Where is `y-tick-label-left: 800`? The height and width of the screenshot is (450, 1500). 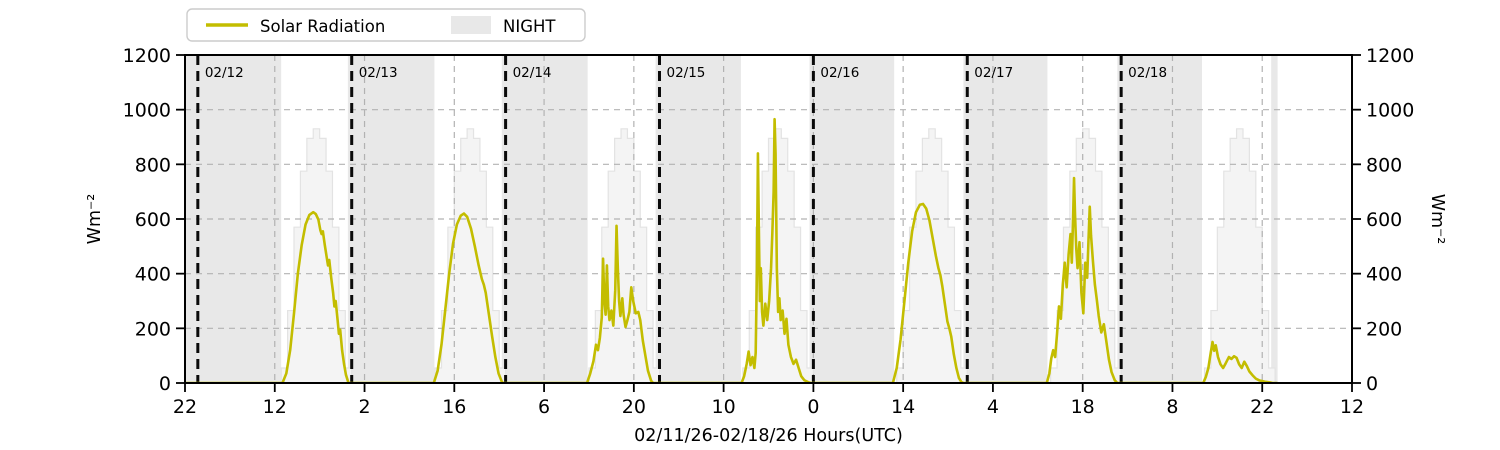 y-tick-label-left: 800 is located at coordinates (153, 165).